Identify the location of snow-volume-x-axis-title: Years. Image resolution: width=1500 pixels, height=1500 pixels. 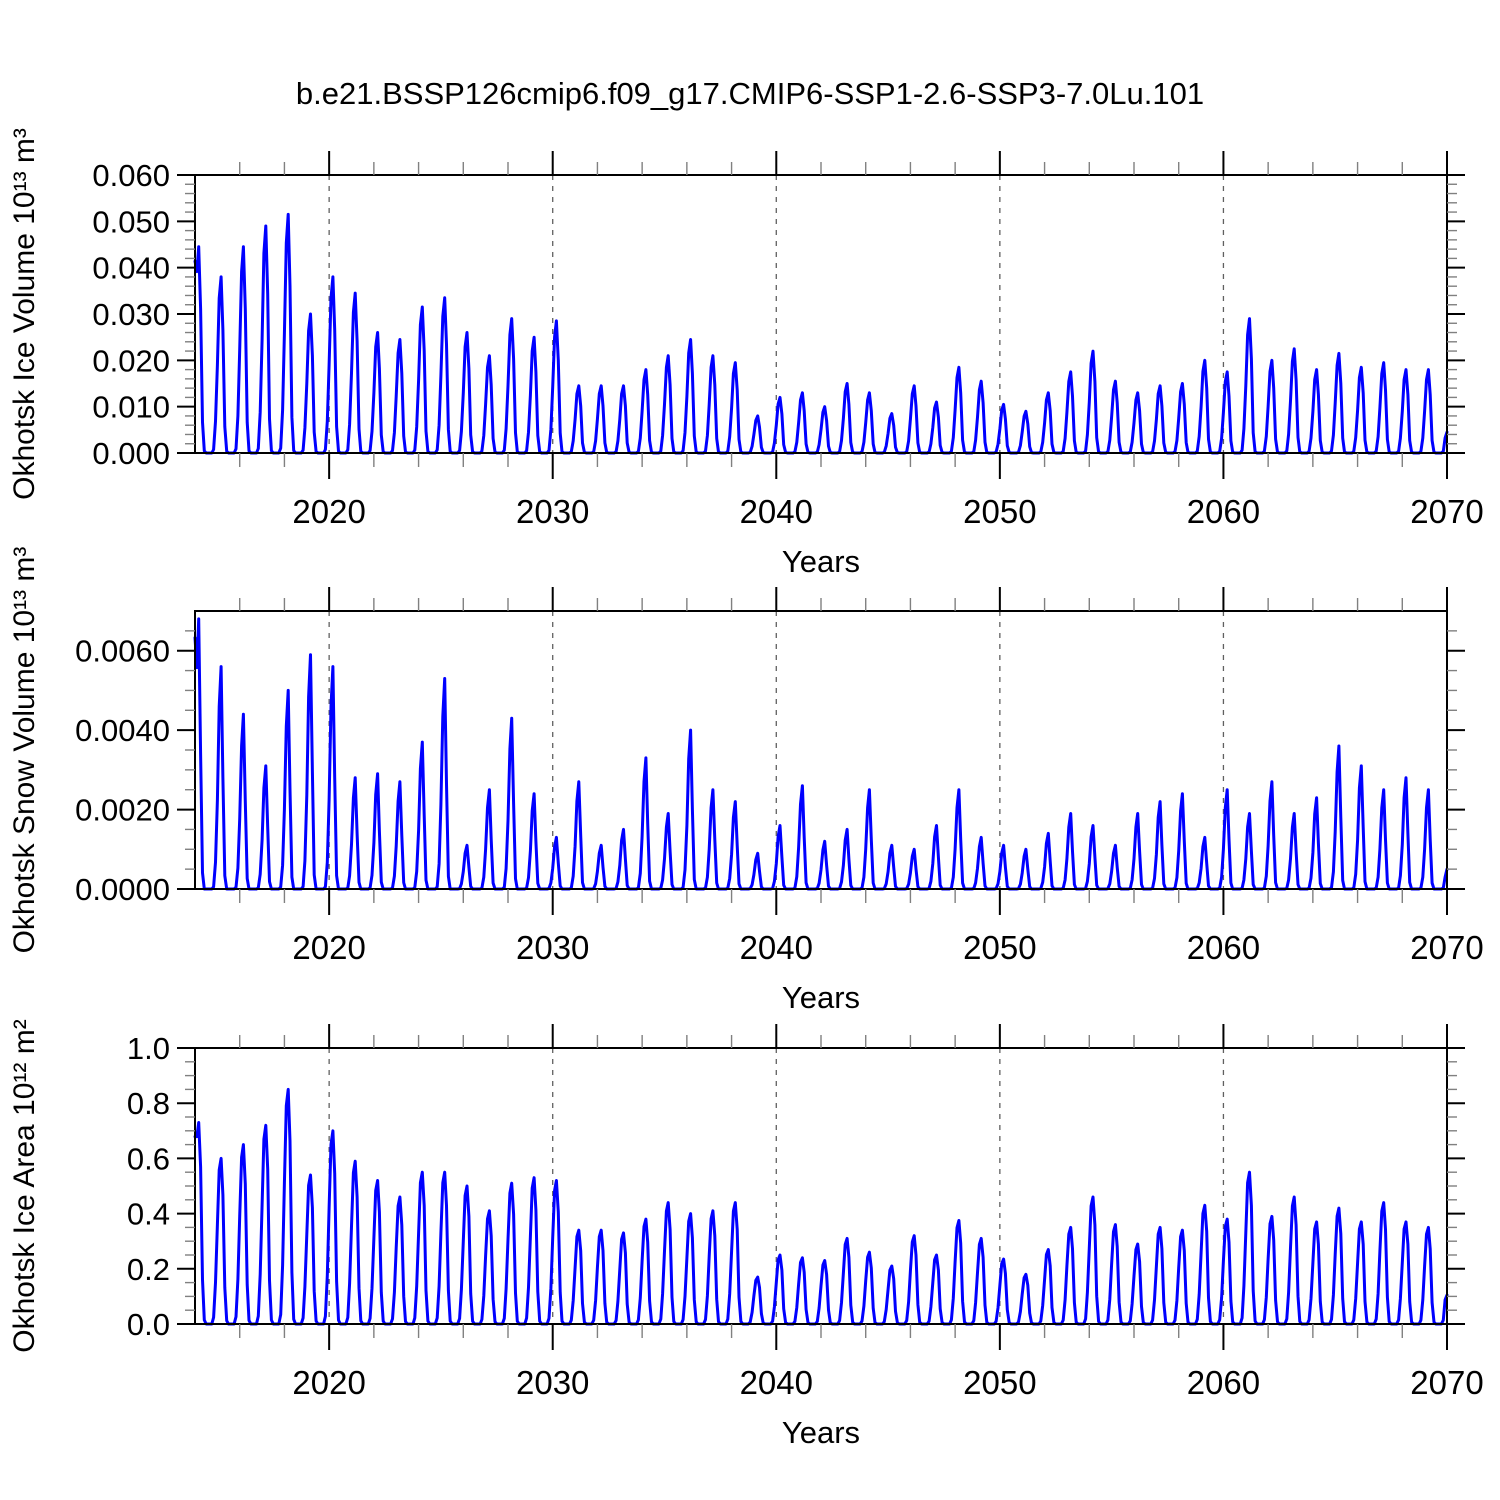
(821, 997).